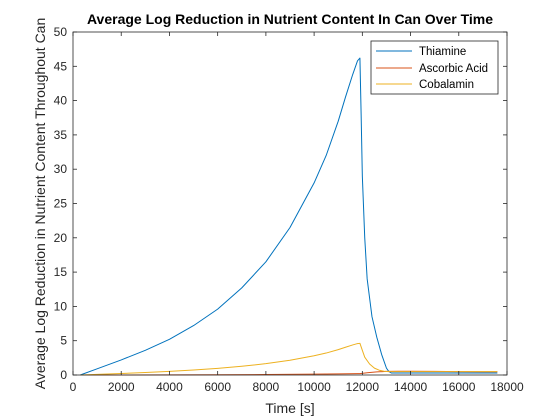 This screenshot has width=560, height=420. Describe the element at coordinates (289, 408) in the screenshot. I see `x-axis-label: Time [s]` at that location.